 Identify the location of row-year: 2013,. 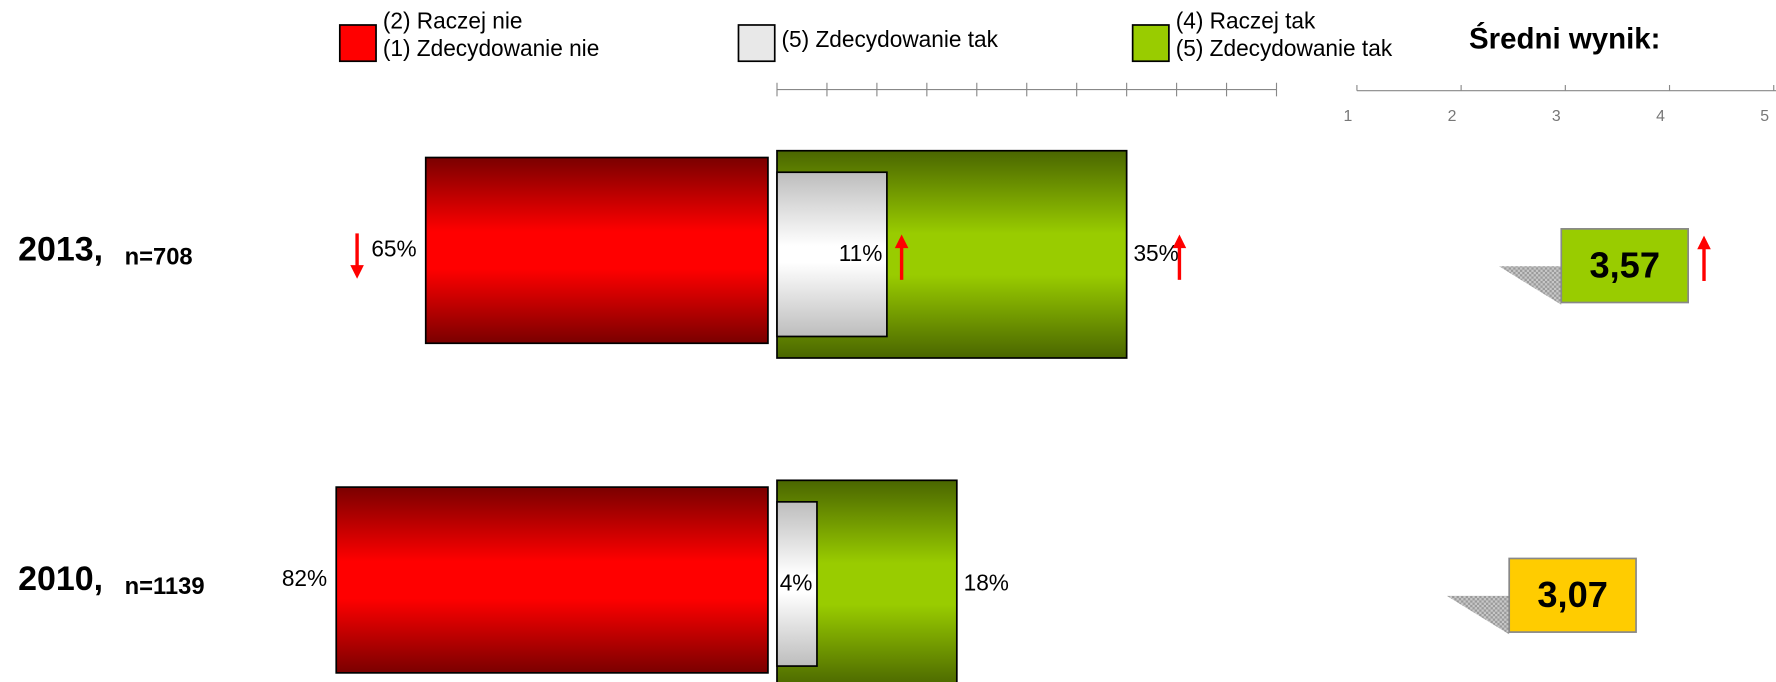
(60, 249).